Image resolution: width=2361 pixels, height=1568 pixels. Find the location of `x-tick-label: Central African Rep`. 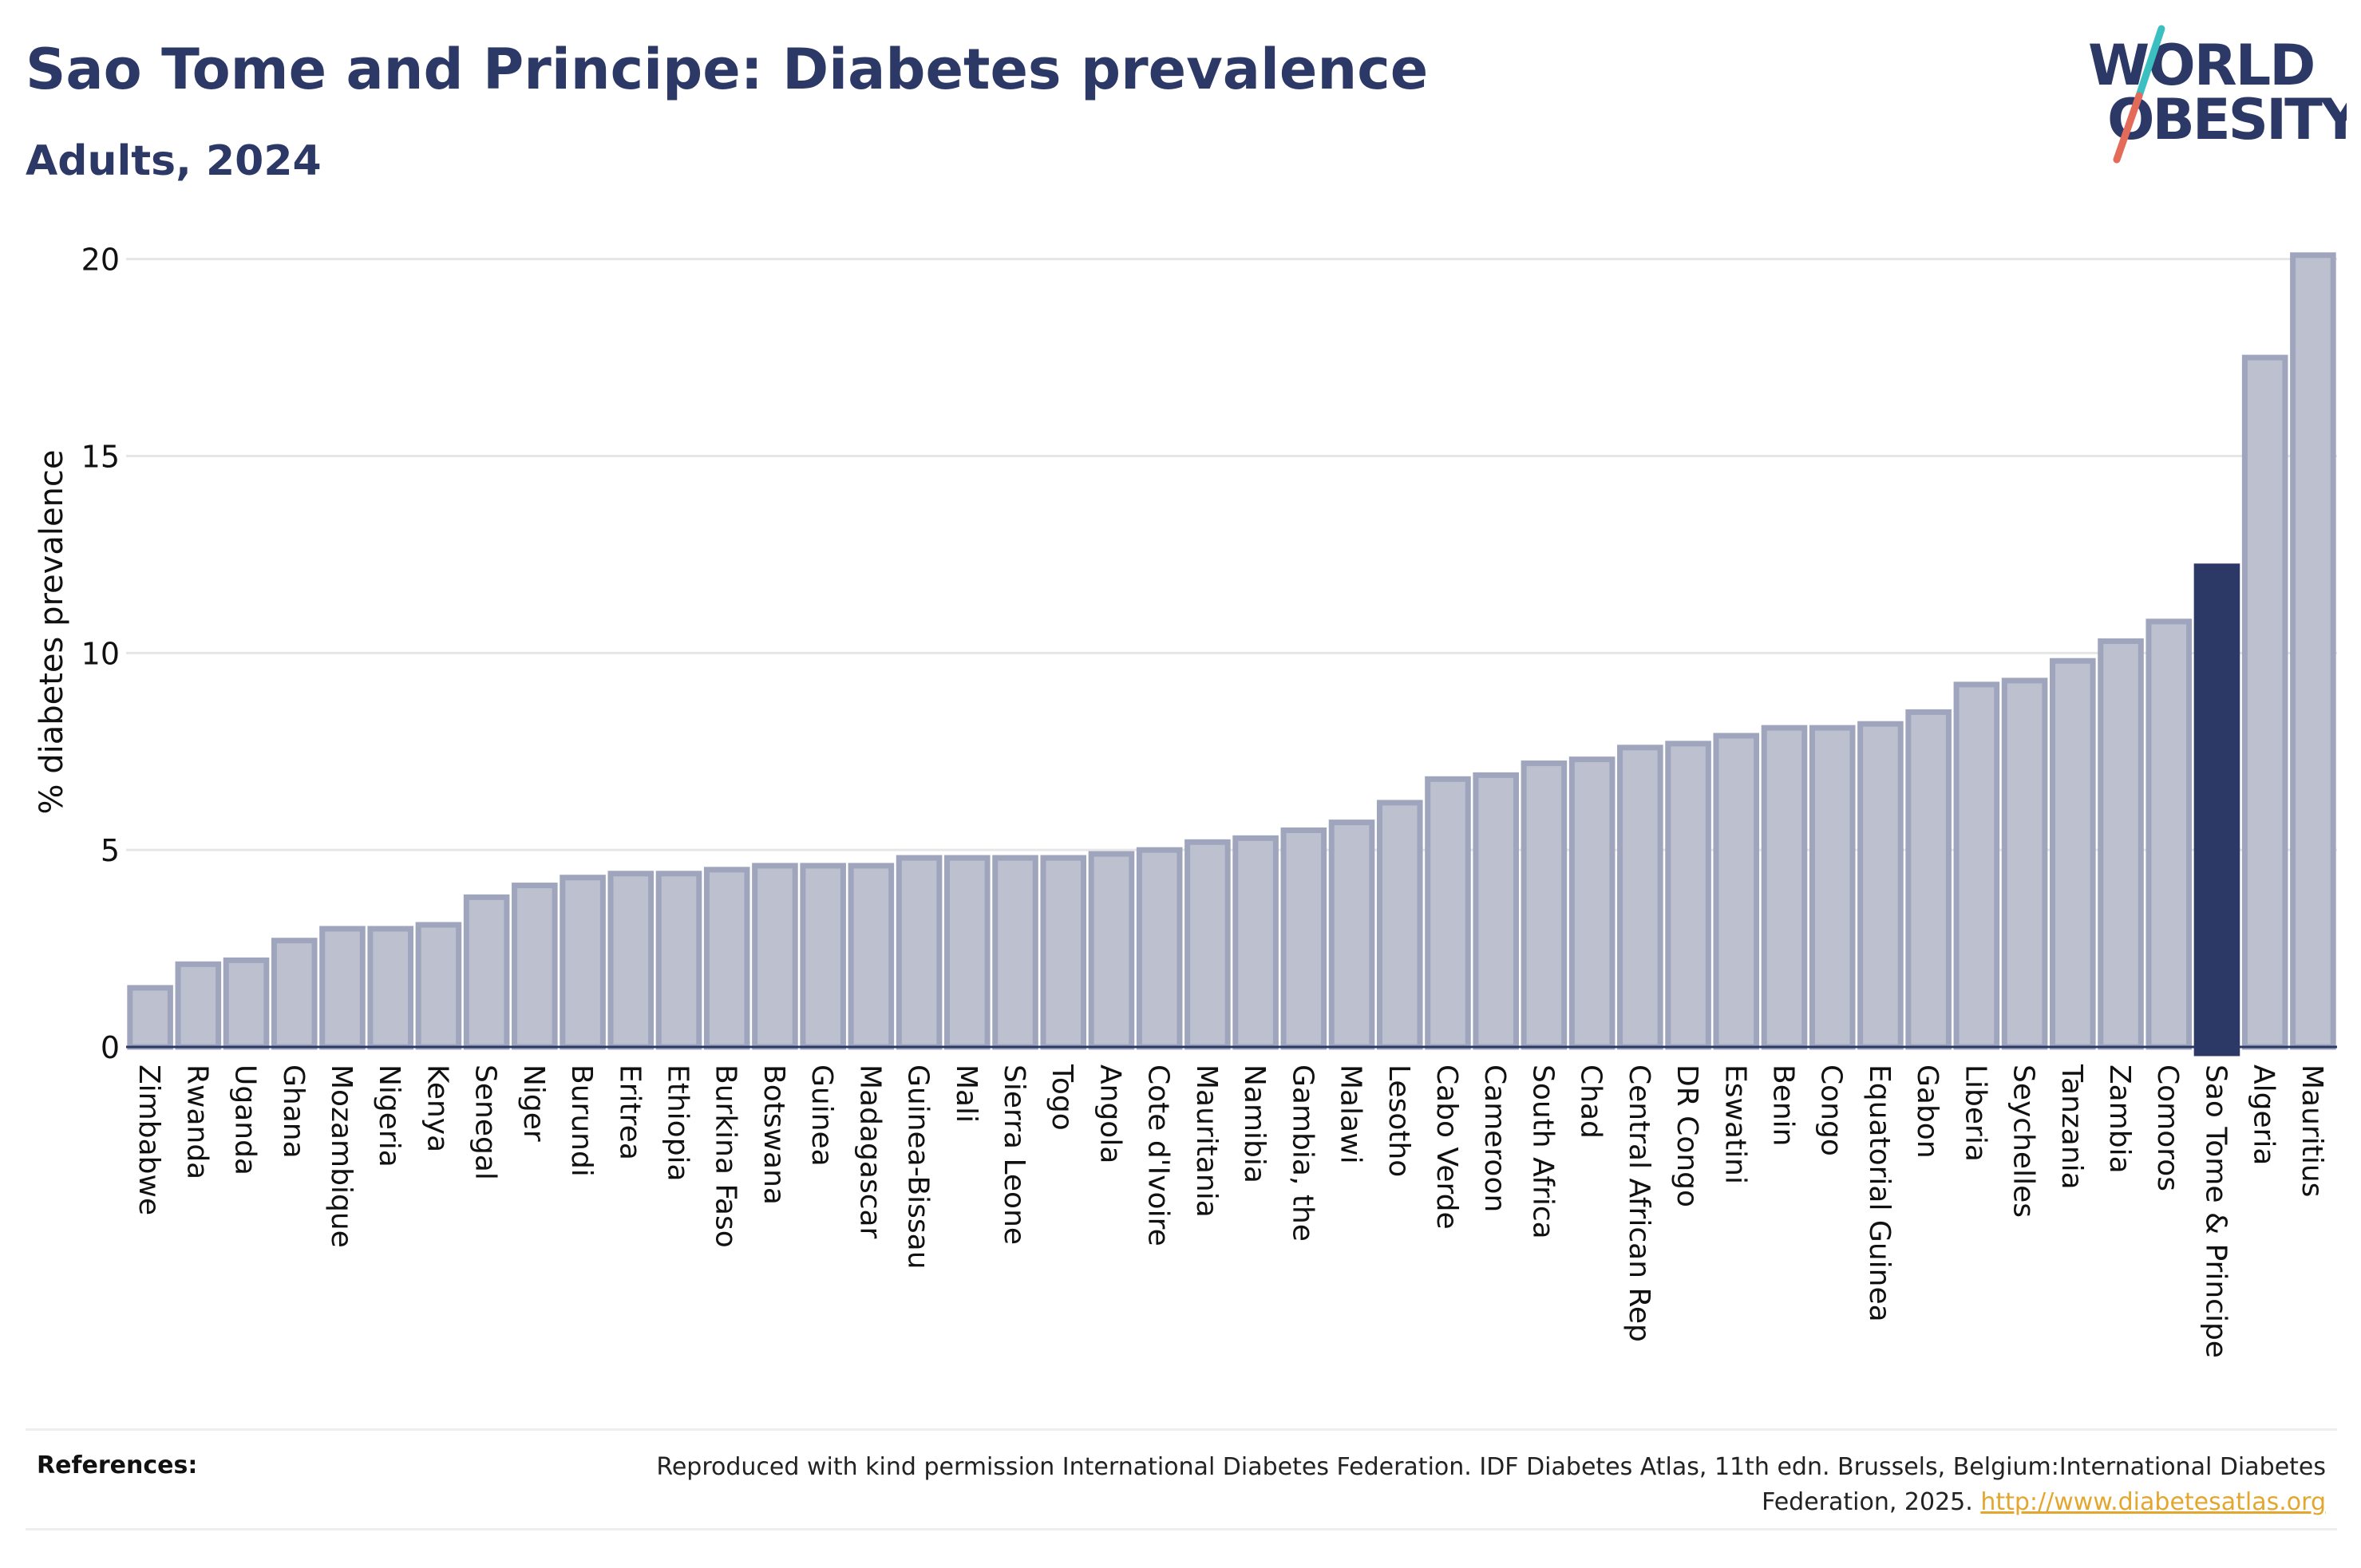

x-tick-label: Central African Rep is located at coordinates (1639, 1203).